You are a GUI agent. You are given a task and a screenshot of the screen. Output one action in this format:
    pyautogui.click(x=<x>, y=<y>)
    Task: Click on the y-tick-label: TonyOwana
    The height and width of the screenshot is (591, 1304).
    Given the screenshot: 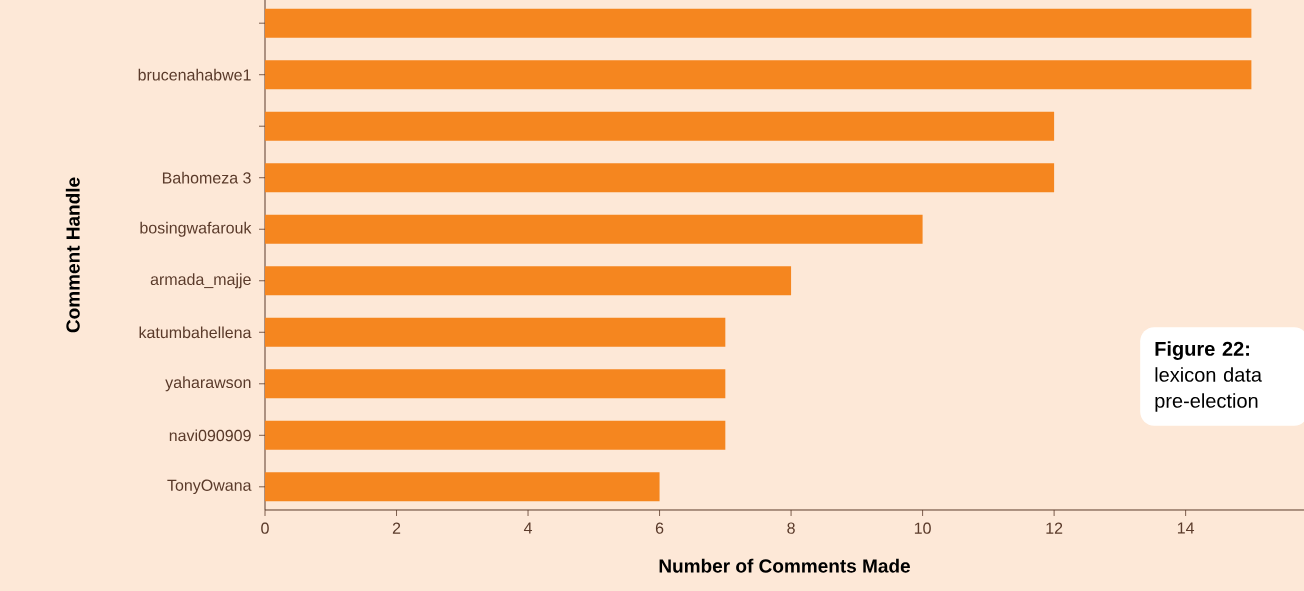 What is the action you would take?
    pyautogui.click(x=209, y=487)
    